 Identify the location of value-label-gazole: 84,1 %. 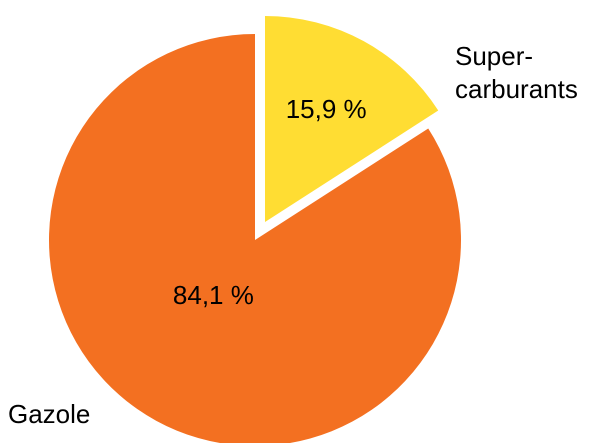
(213, 295).